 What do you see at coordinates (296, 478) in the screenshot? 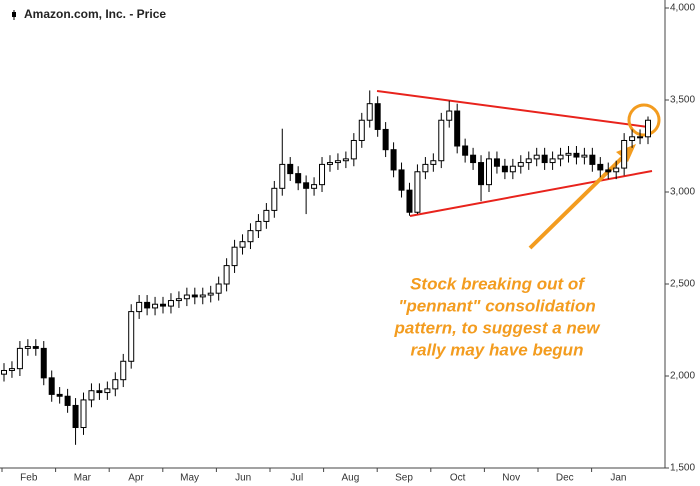
I see `x-tick-label: Jul` at bounding box center [296, 478].